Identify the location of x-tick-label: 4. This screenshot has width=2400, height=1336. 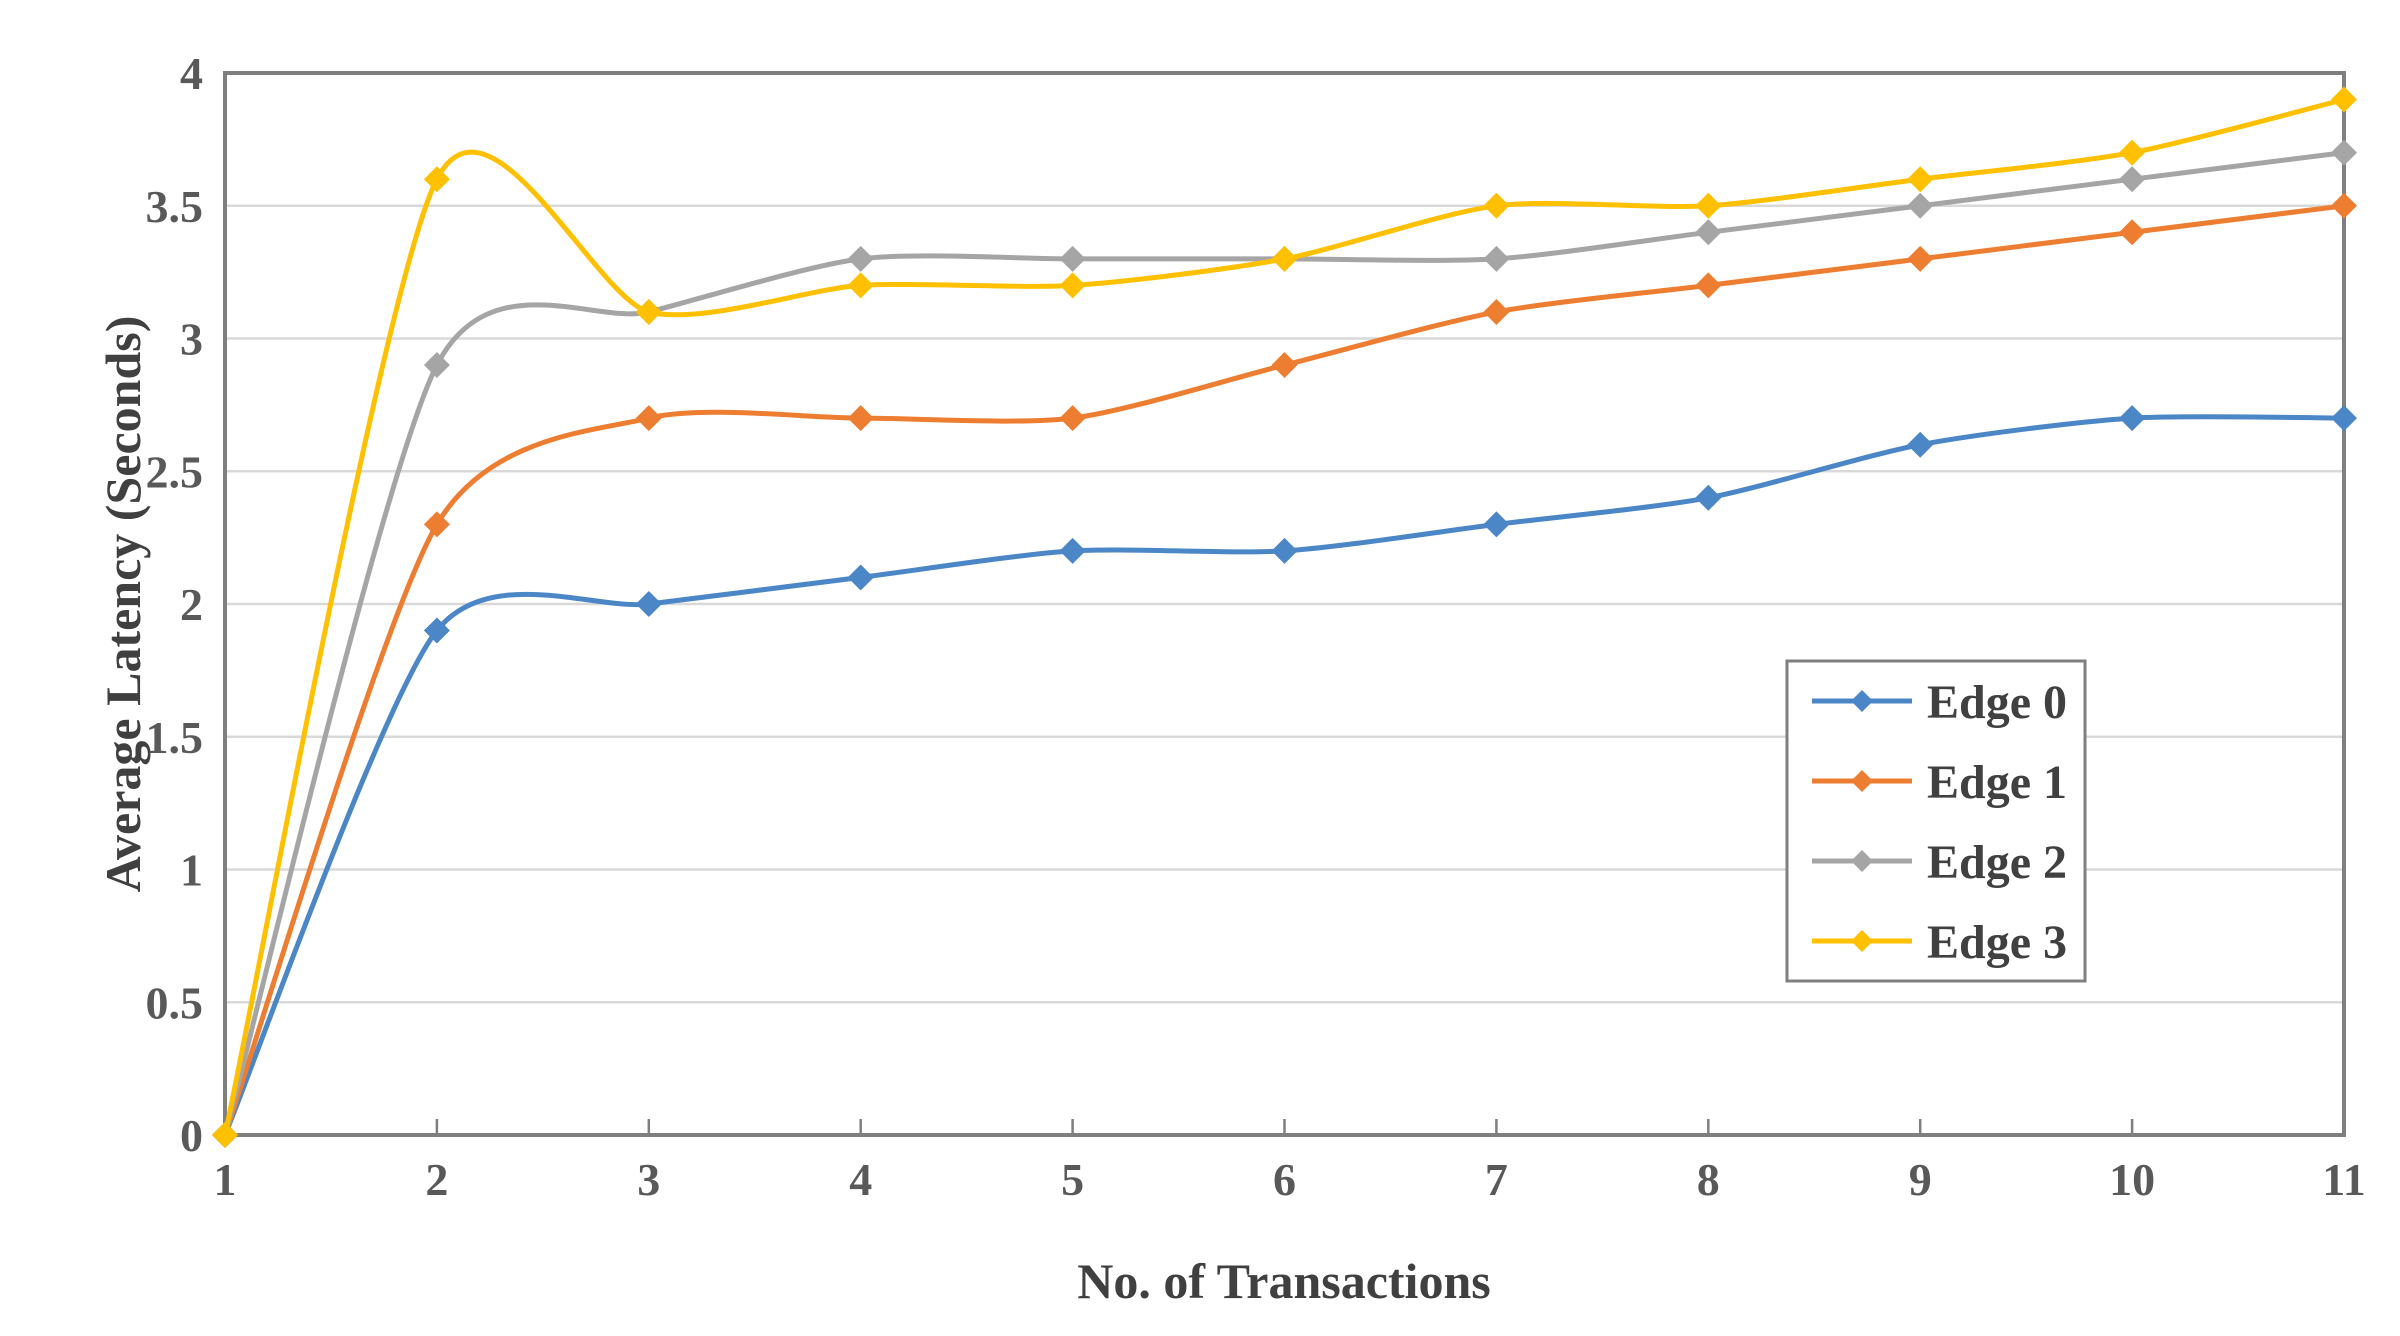
(860, 1179).